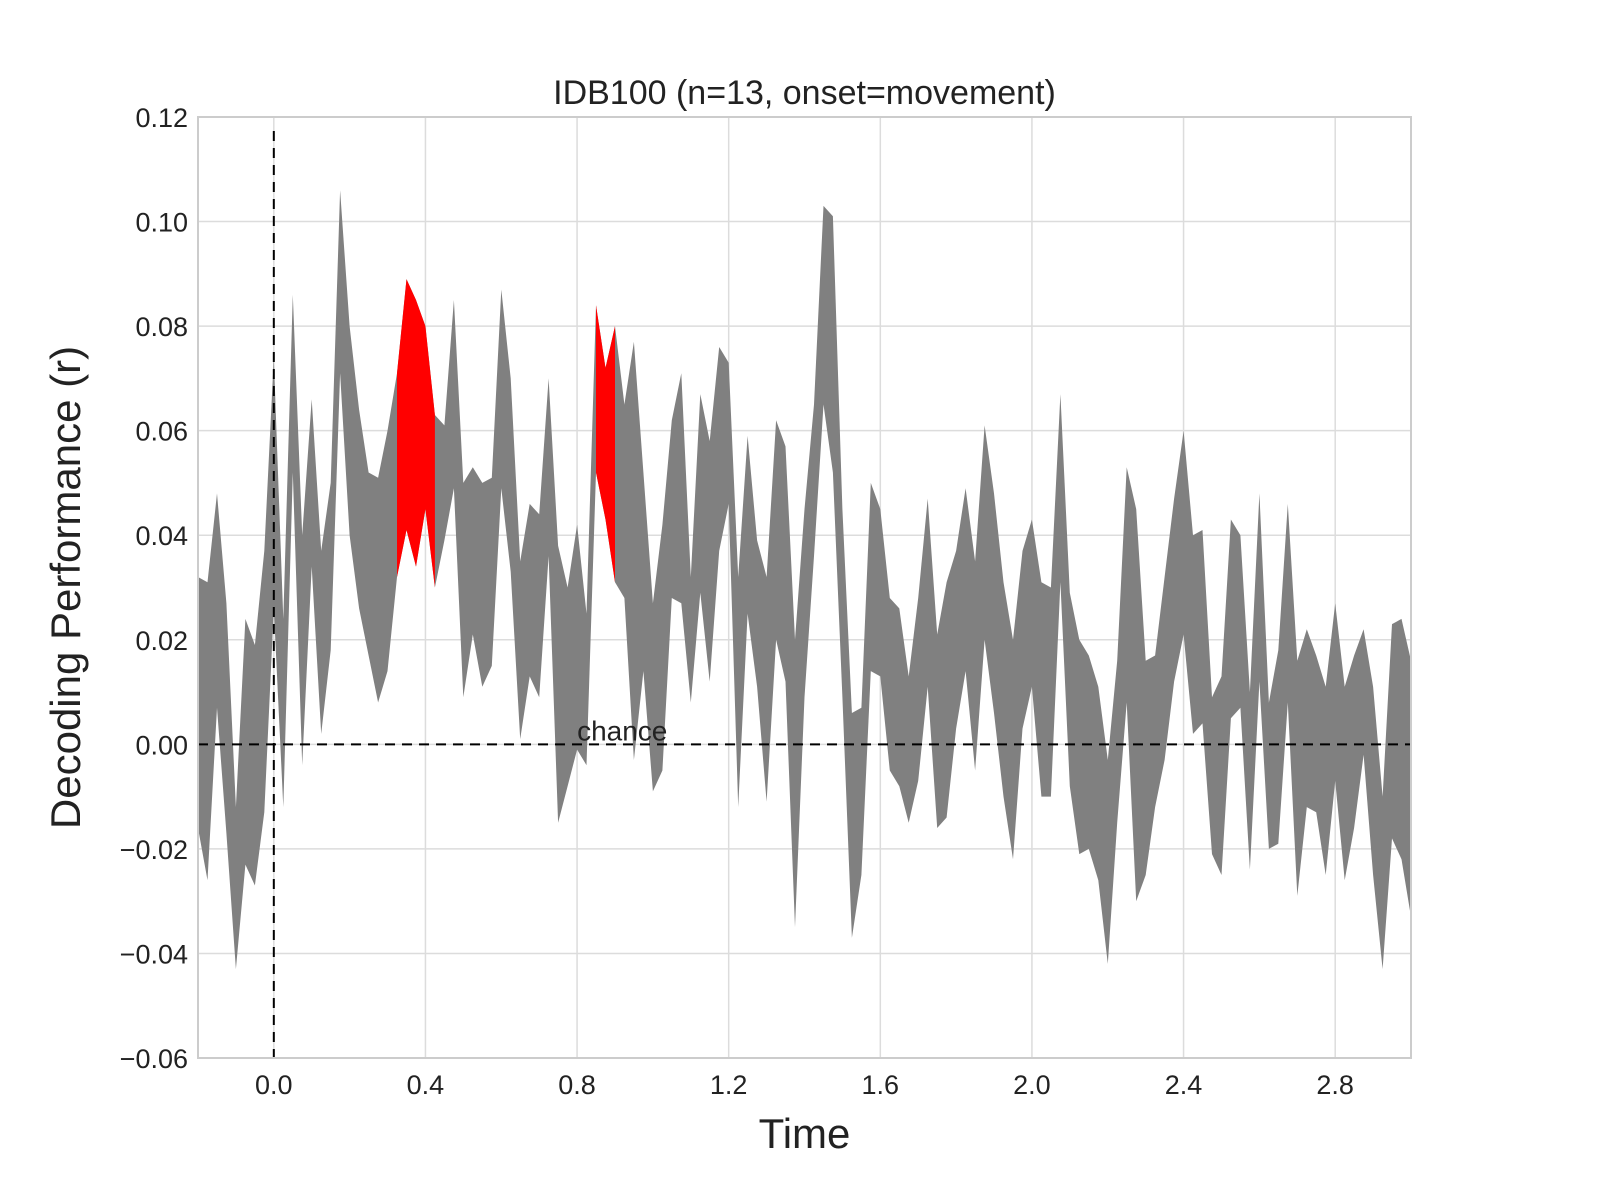  What do you see at coordinates (426, 1085) in the screenshot?
I see `x-tick-label: 0.4` at bounding box center [426, 1085].